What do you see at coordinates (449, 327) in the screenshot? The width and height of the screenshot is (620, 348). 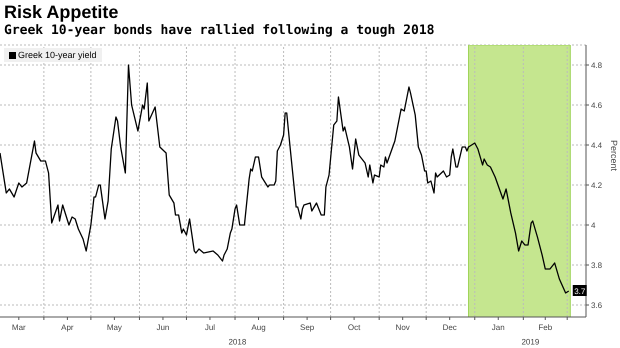 I see `x-tick-label: Dec` at bounding box center [449, 327].